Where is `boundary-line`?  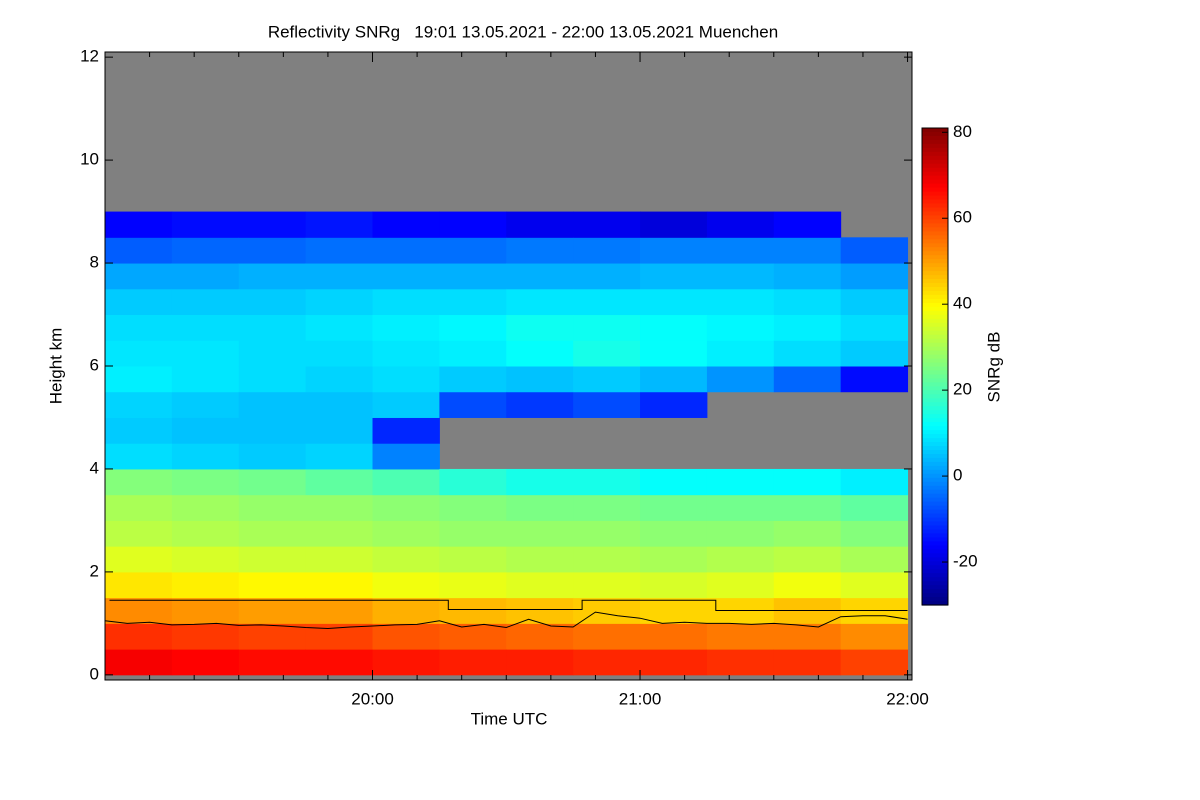
boundary-line is located at coordinates (506, 620).